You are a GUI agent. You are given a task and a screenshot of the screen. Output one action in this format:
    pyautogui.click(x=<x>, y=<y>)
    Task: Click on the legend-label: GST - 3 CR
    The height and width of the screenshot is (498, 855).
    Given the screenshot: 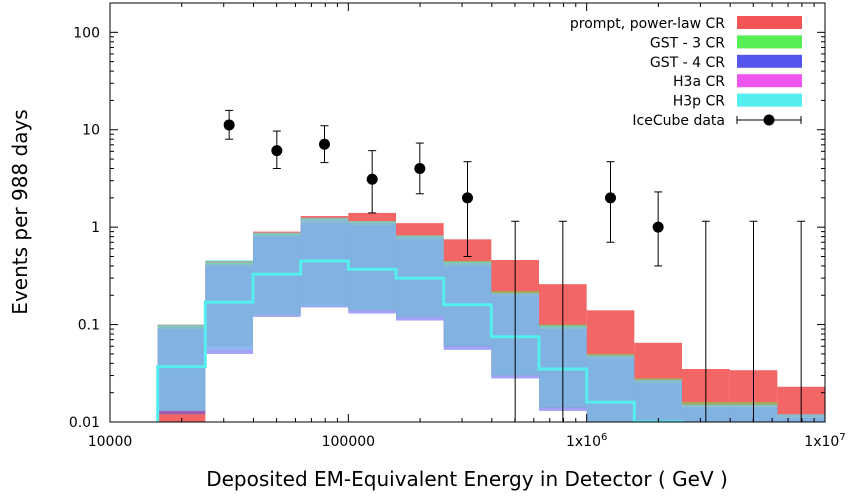 What is the action you would take?
    pyautogui.click(x=687, y=43)
    